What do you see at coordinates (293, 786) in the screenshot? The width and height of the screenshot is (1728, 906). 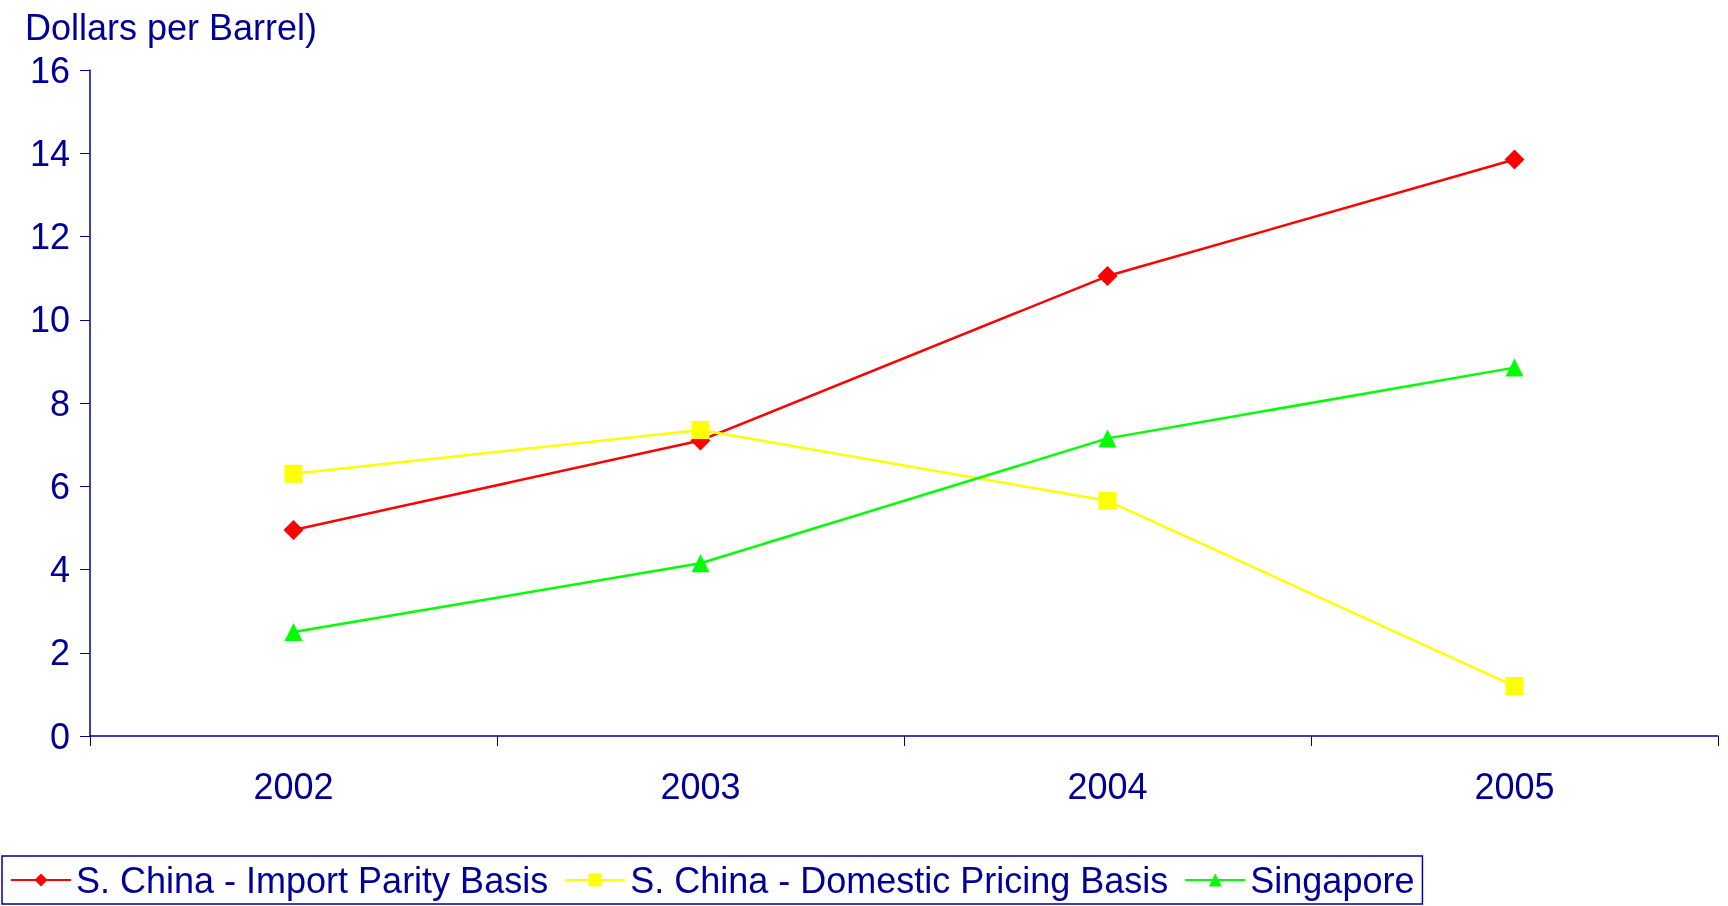 I see `x-tick-label: 2002` at bounding box center [293, 786].